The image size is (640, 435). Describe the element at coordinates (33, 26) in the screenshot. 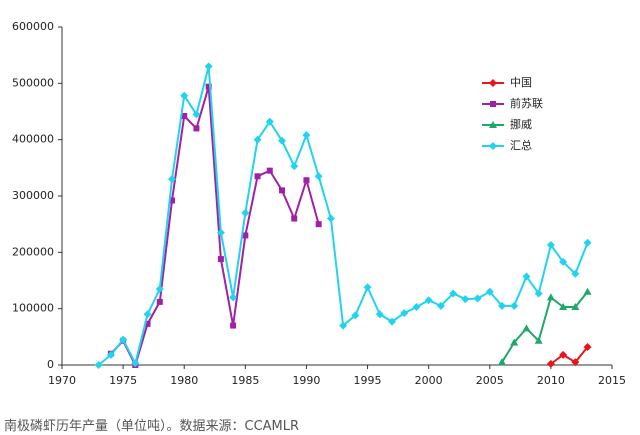

I see `y-tick-label: 600000` at that location.